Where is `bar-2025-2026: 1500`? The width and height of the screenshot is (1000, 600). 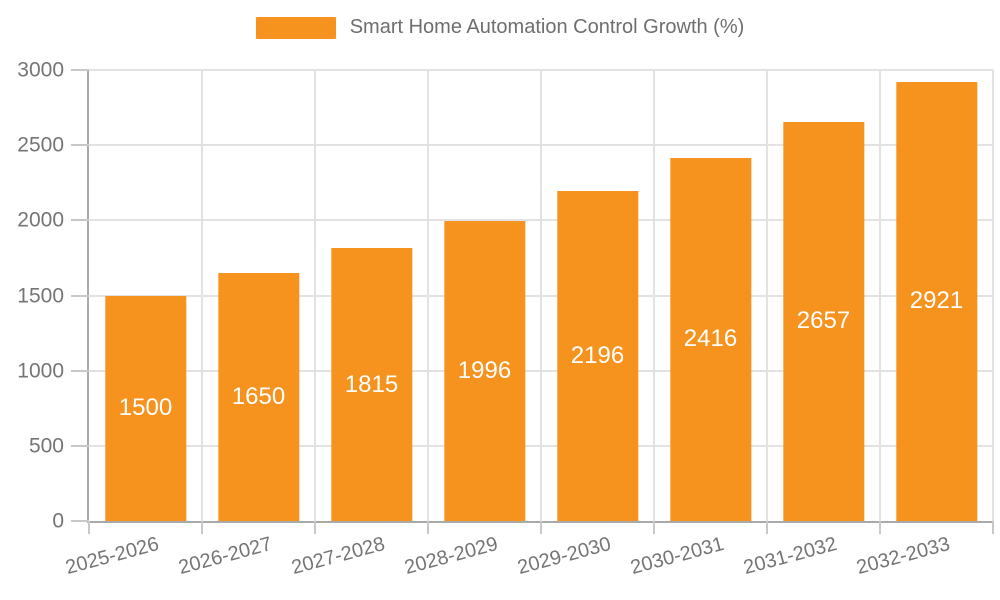
bar-2025-2026: 1500 is located at coordinates (145, 408).